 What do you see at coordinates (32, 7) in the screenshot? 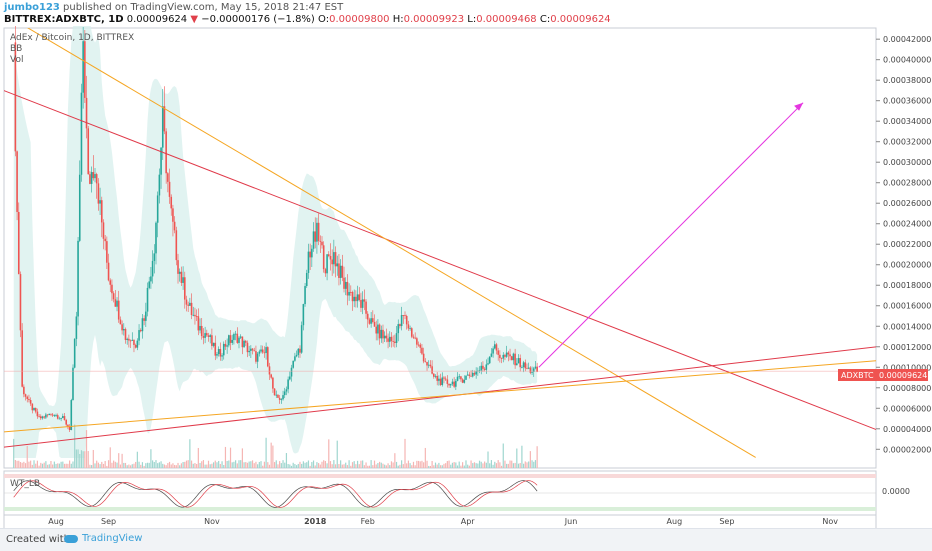
I see `author-link: jumbo123` at bounding box center [32, 7].